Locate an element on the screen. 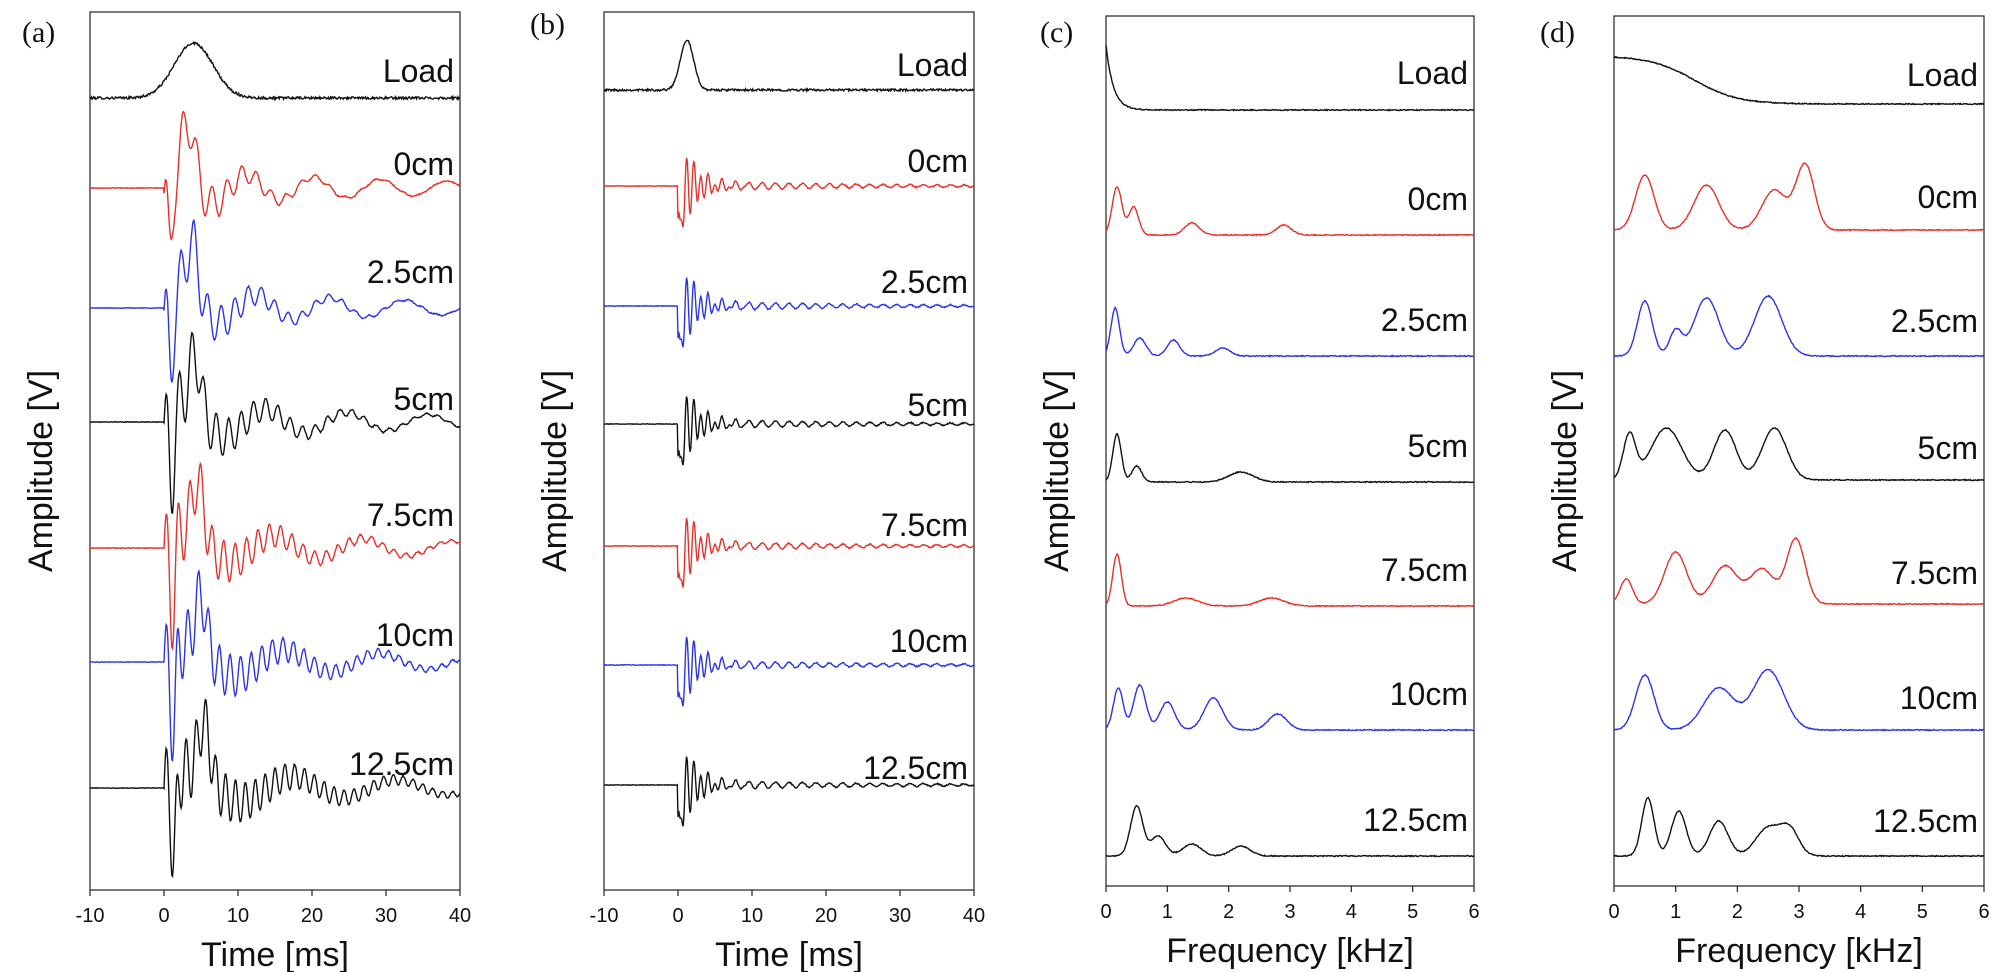  panel-label: (d) is located at coordinates (1557, 32).